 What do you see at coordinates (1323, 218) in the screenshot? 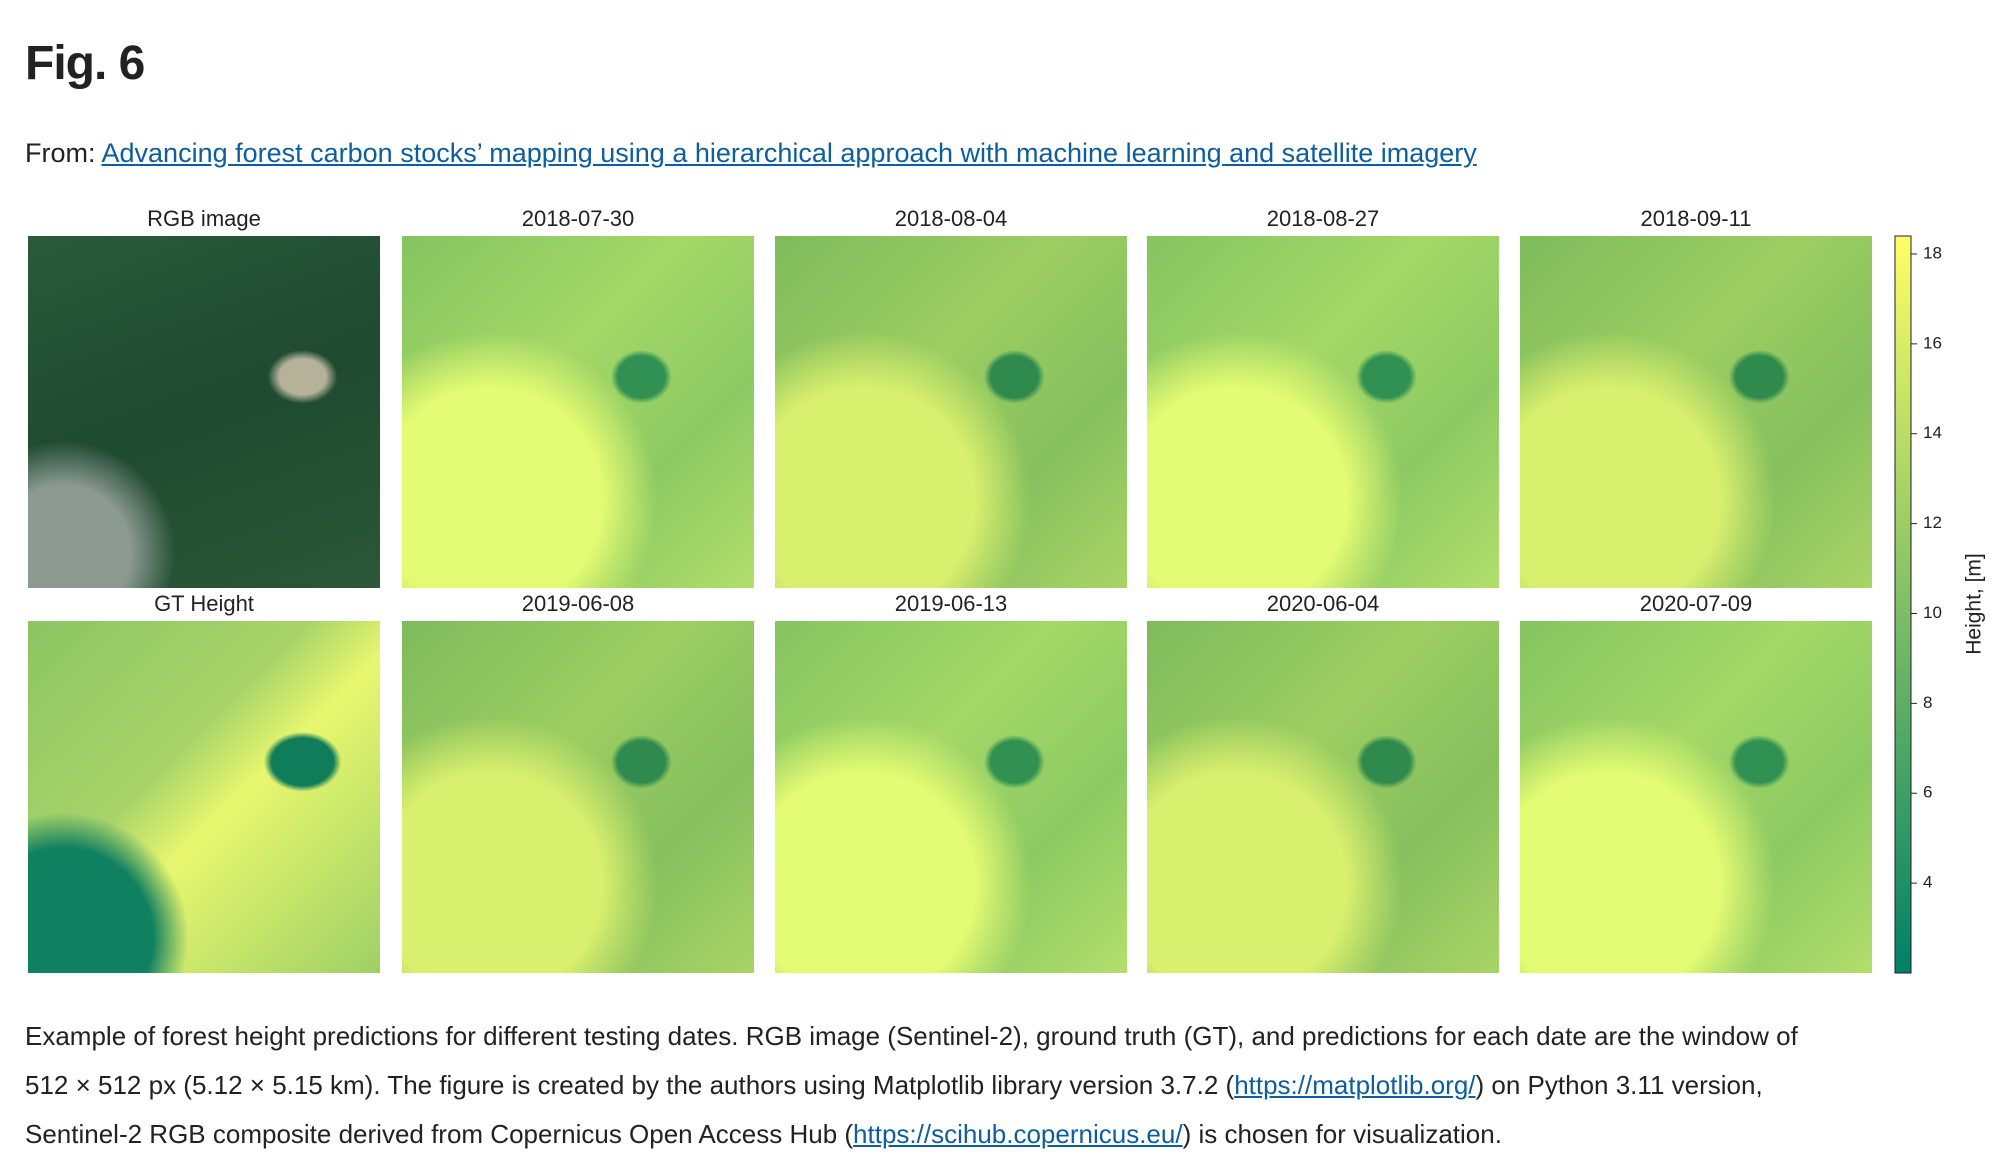
I see `panel-title: 2018-08-27` at bounding box center [1323, 218].